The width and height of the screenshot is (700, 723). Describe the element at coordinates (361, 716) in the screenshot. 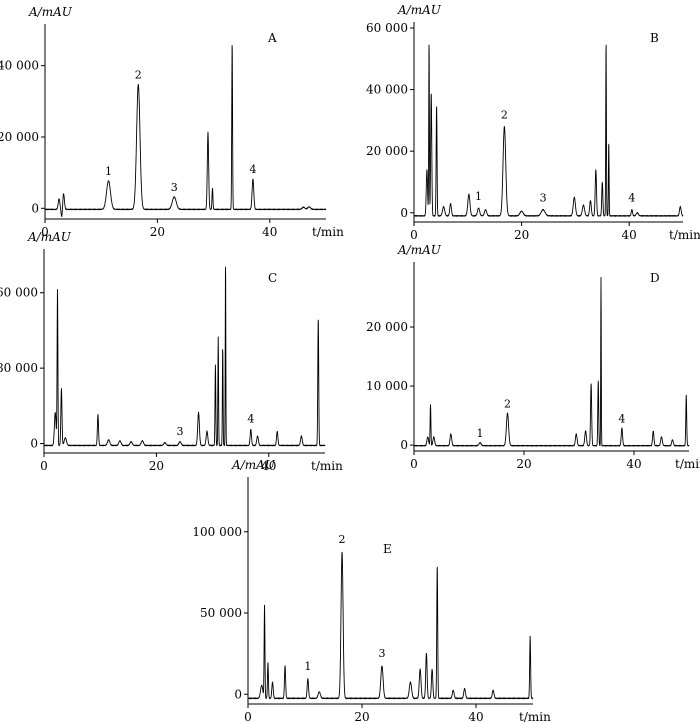

I see `x-tick-label-e: 20` at that location.